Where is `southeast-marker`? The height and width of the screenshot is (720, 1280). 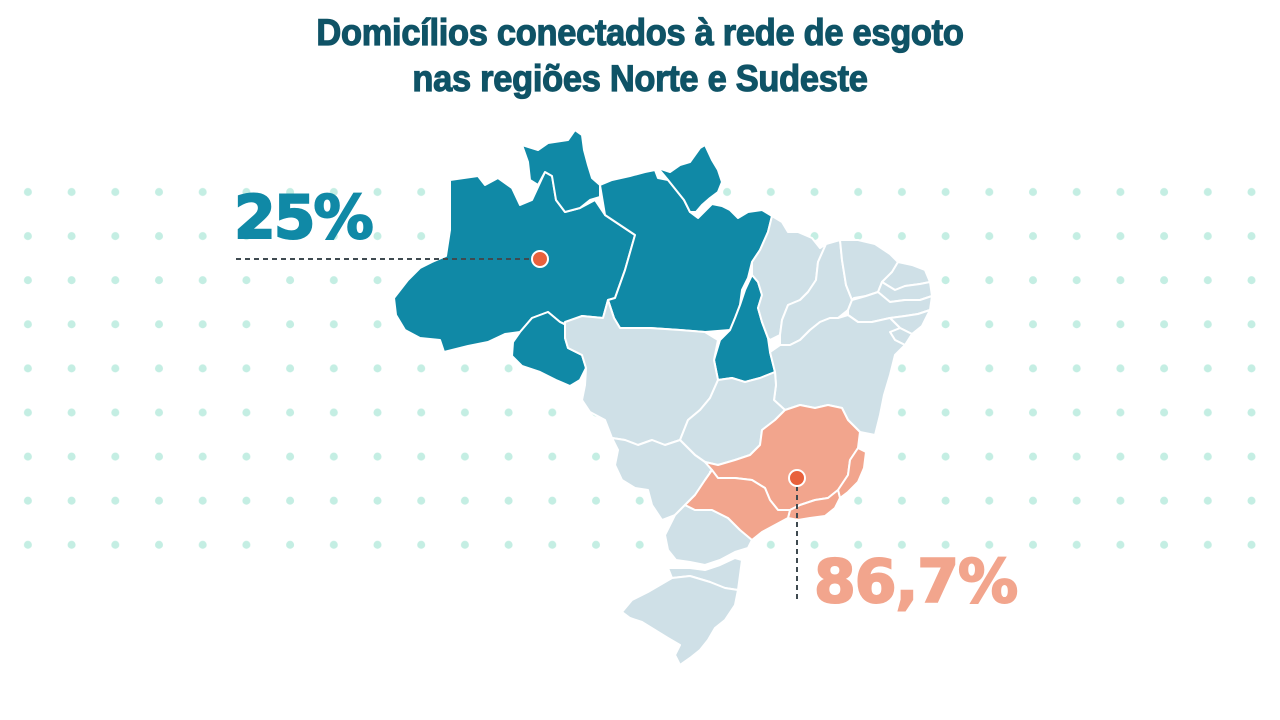
southeast-marker is located at coordinates (797, 478).